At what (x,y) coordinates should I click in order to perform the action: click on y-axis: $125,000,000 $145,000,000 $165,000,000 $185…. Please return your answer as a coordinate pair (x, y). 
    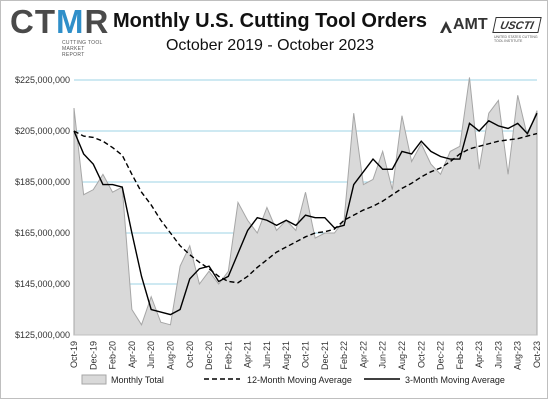
    Looking at the image, I should click on (42, 207).